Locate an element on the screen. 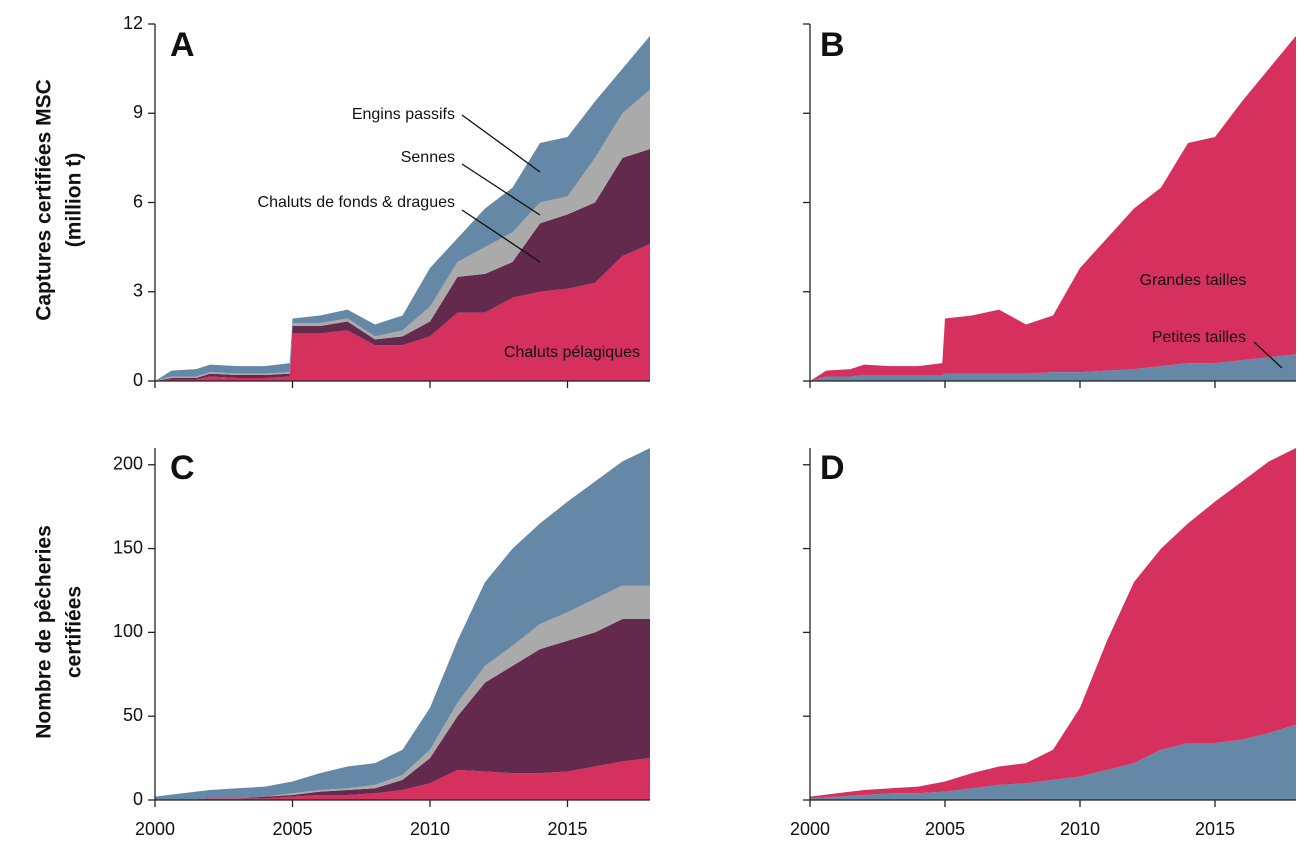 The image size is (1300, 845). series-label: Petites tailles is located at coordinates (1199, 337).